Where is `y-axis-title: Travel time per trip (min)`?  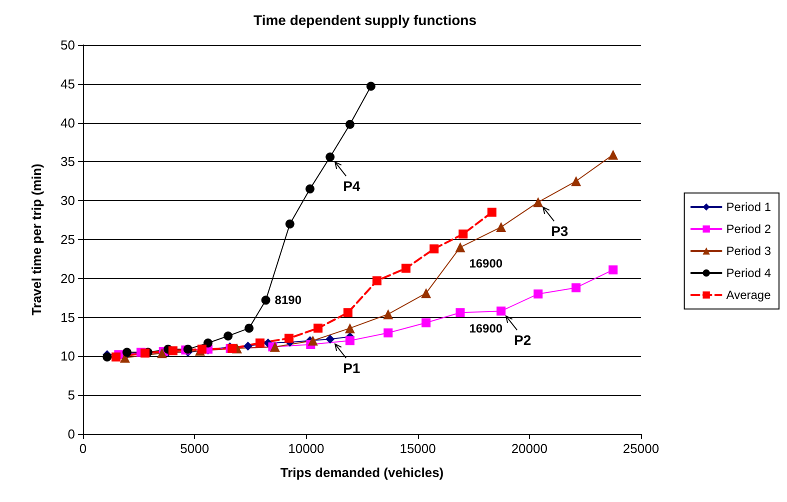
y-axis-title: Travel time per trip (min) is located at coordinates (36, 240).